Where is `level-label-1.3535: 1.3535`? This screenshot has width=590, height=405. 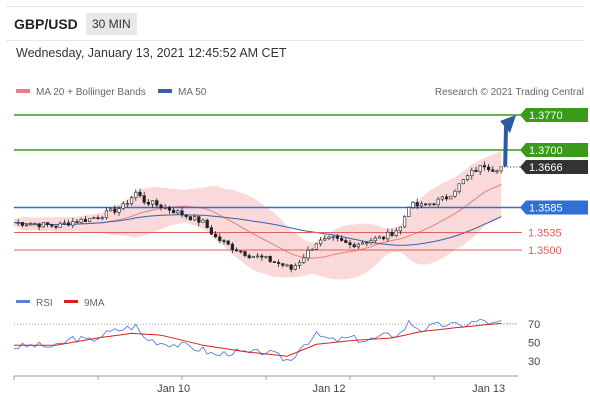
level-label-1.3535: 1.3535 is located at coordinates (545, 234).